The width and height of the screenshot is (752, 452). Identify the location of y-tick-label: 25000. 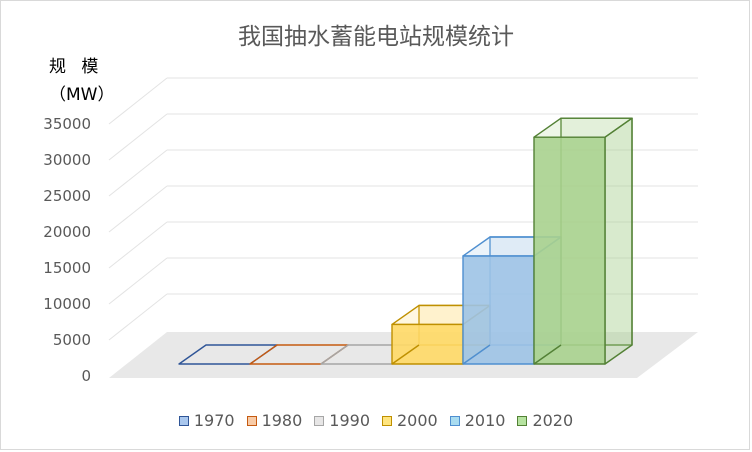
(67, 196).